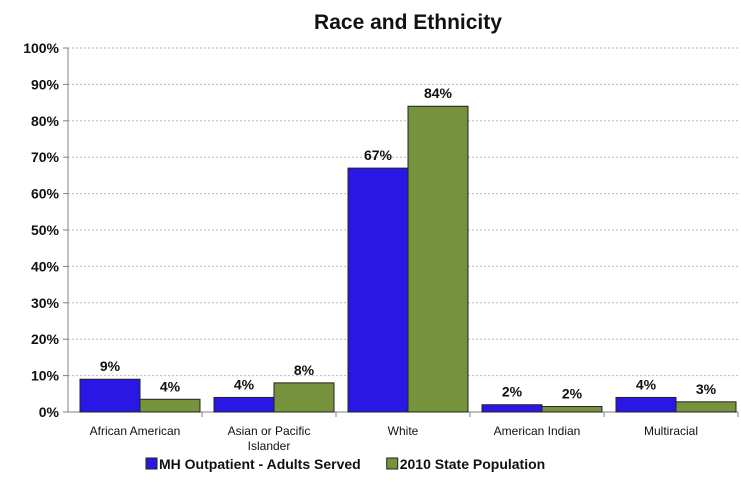 The width and height of the screenshot is (741, 482). I want to click on legend-label: MH Outpatient - Adults Served, so click(260, 464).